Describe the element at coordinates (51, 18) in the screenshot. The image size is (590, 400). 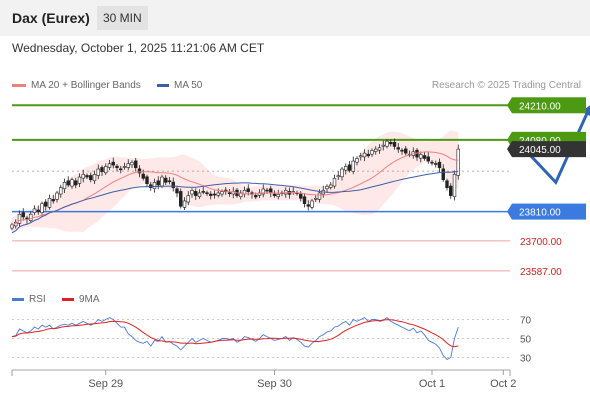
I see `instrument-title: Dax (Eurex)` at that location.